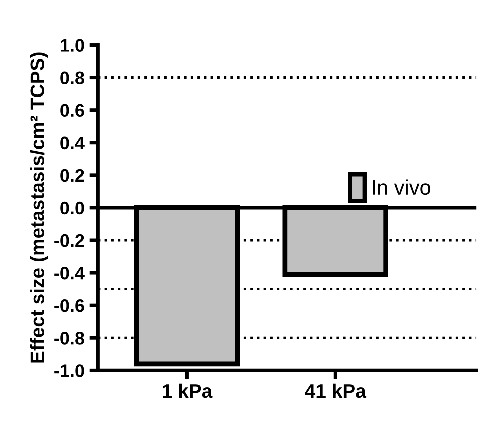 This screenshot has height=431, width=479. Describe the element at coordinates (72, 111) in the screenshot. I see `y-tick-label: 0.6` at that location.